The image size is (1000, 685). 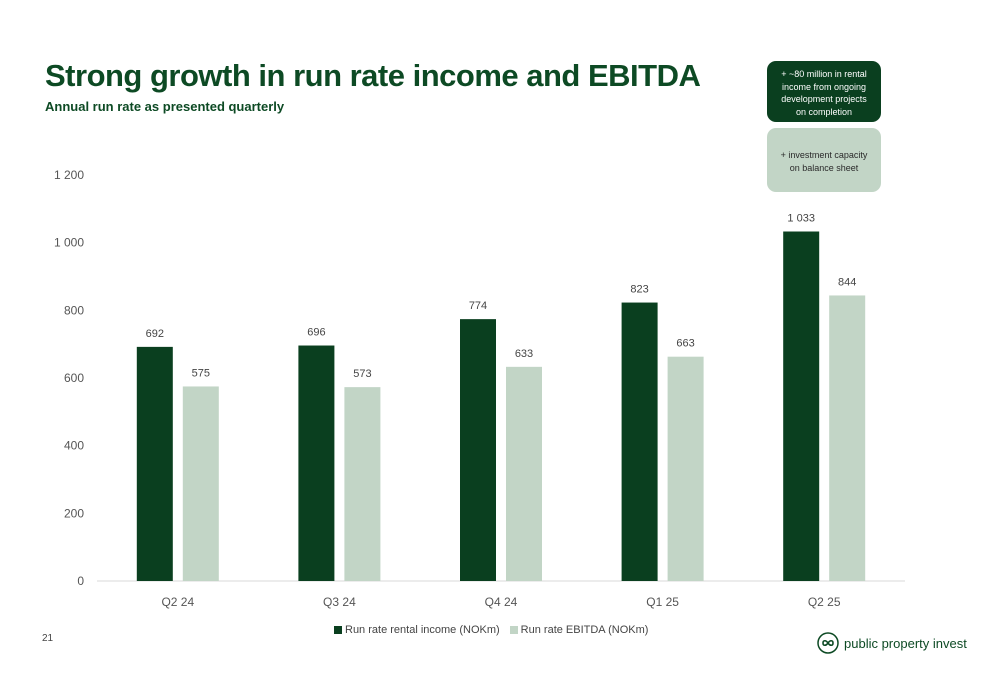 What do you see at coordinates (478, 306) in the screenshot?
I see `data-label-income: 774` at bounding box center [478, 306].